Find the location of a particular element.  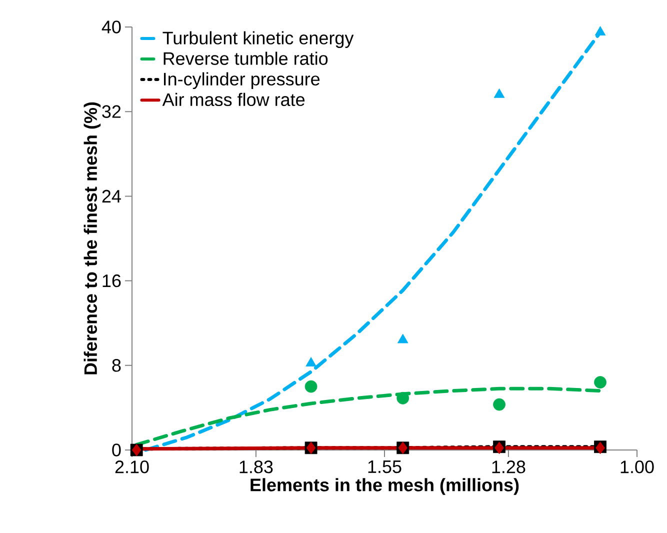

y-tick-label: 24 is located at coordinates (111, 196).